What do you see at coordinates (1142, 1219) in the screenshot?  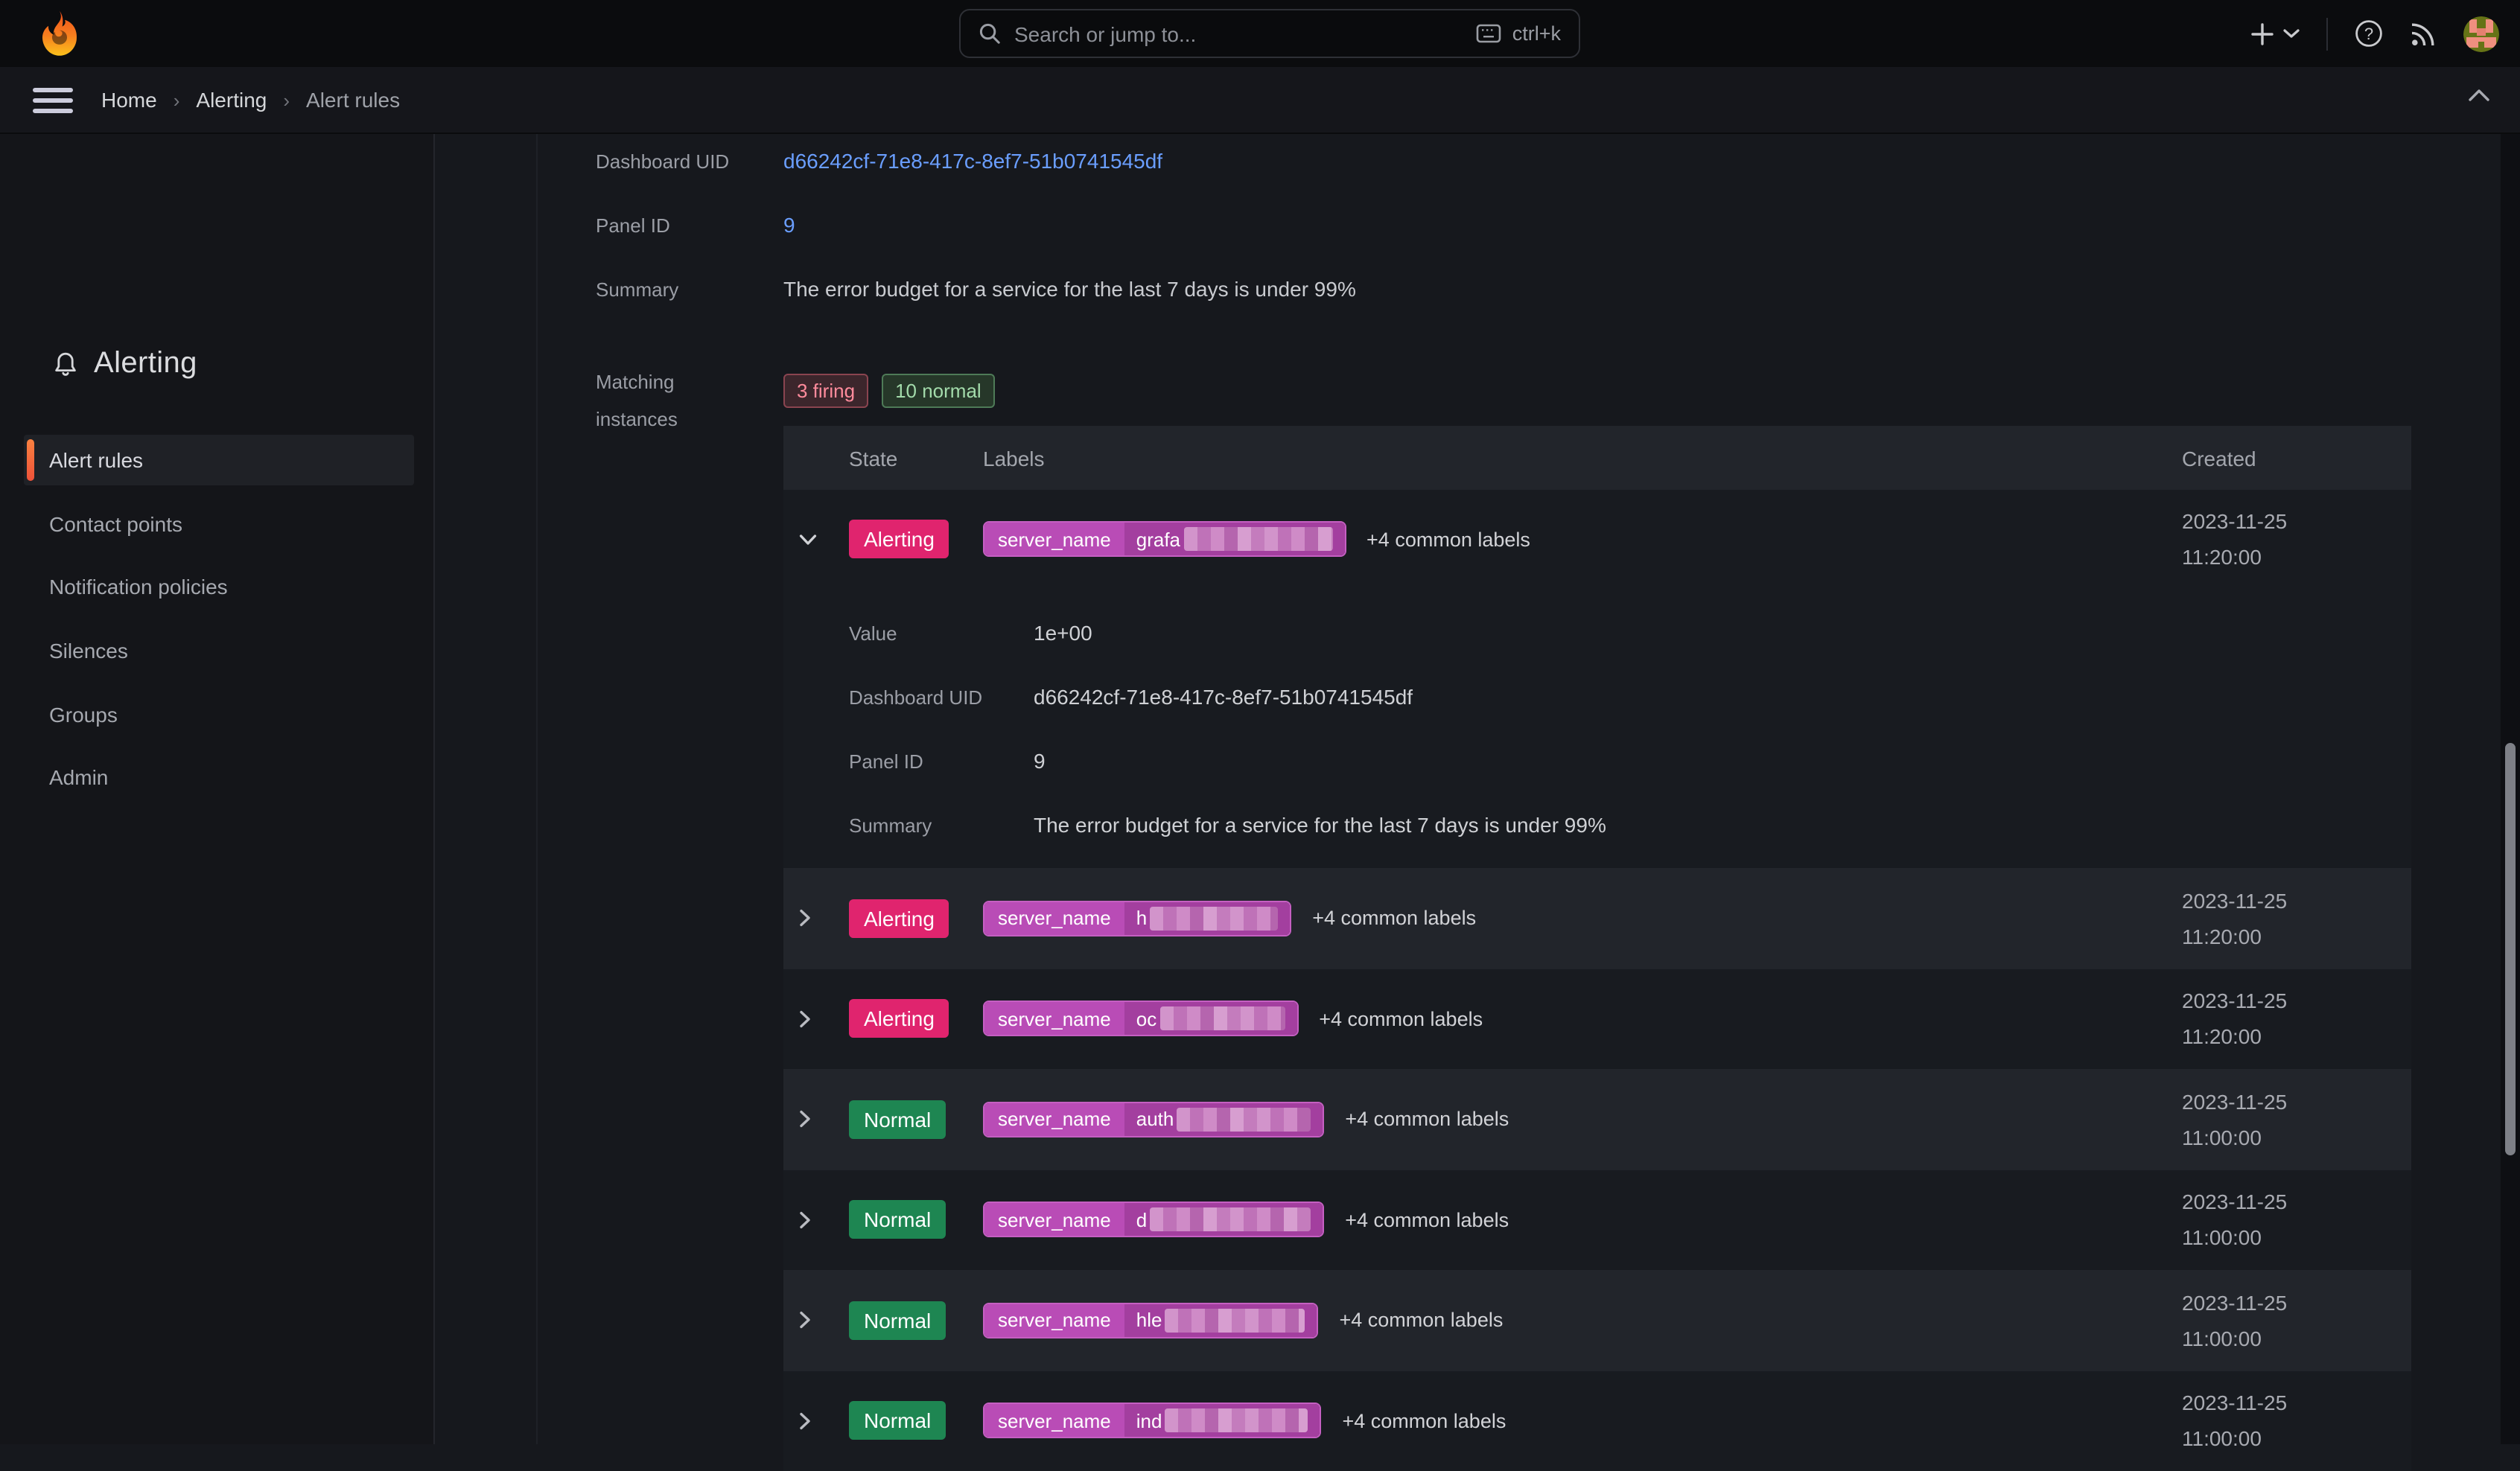 I see `label-value-visible: d` at bounding box center [1142, 1219].